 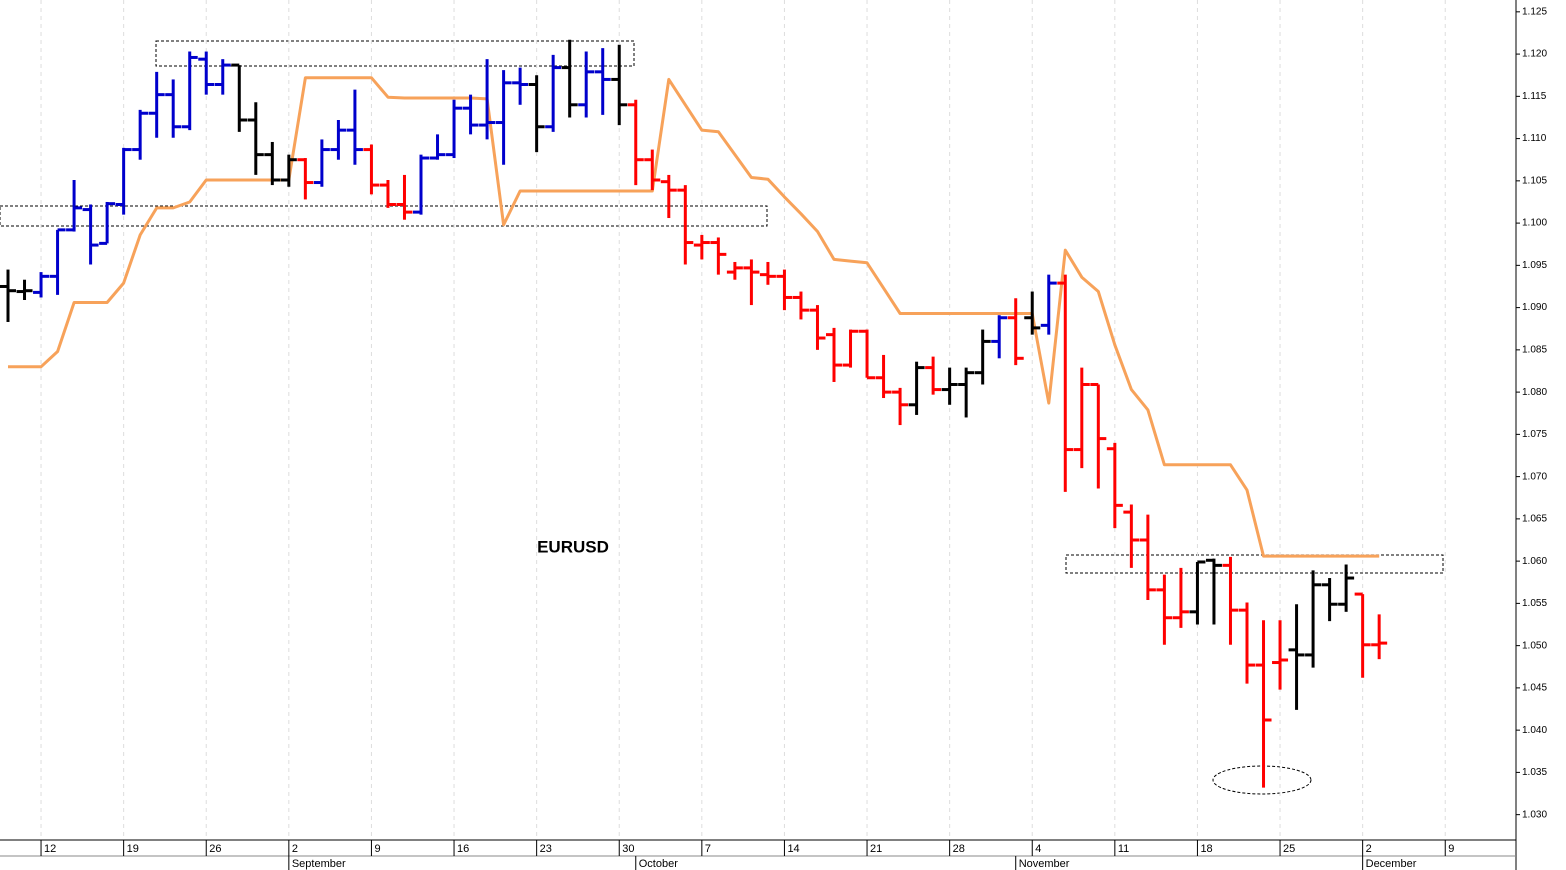 I want to click on x-tick-label: 23, so click(x=546, y=849).